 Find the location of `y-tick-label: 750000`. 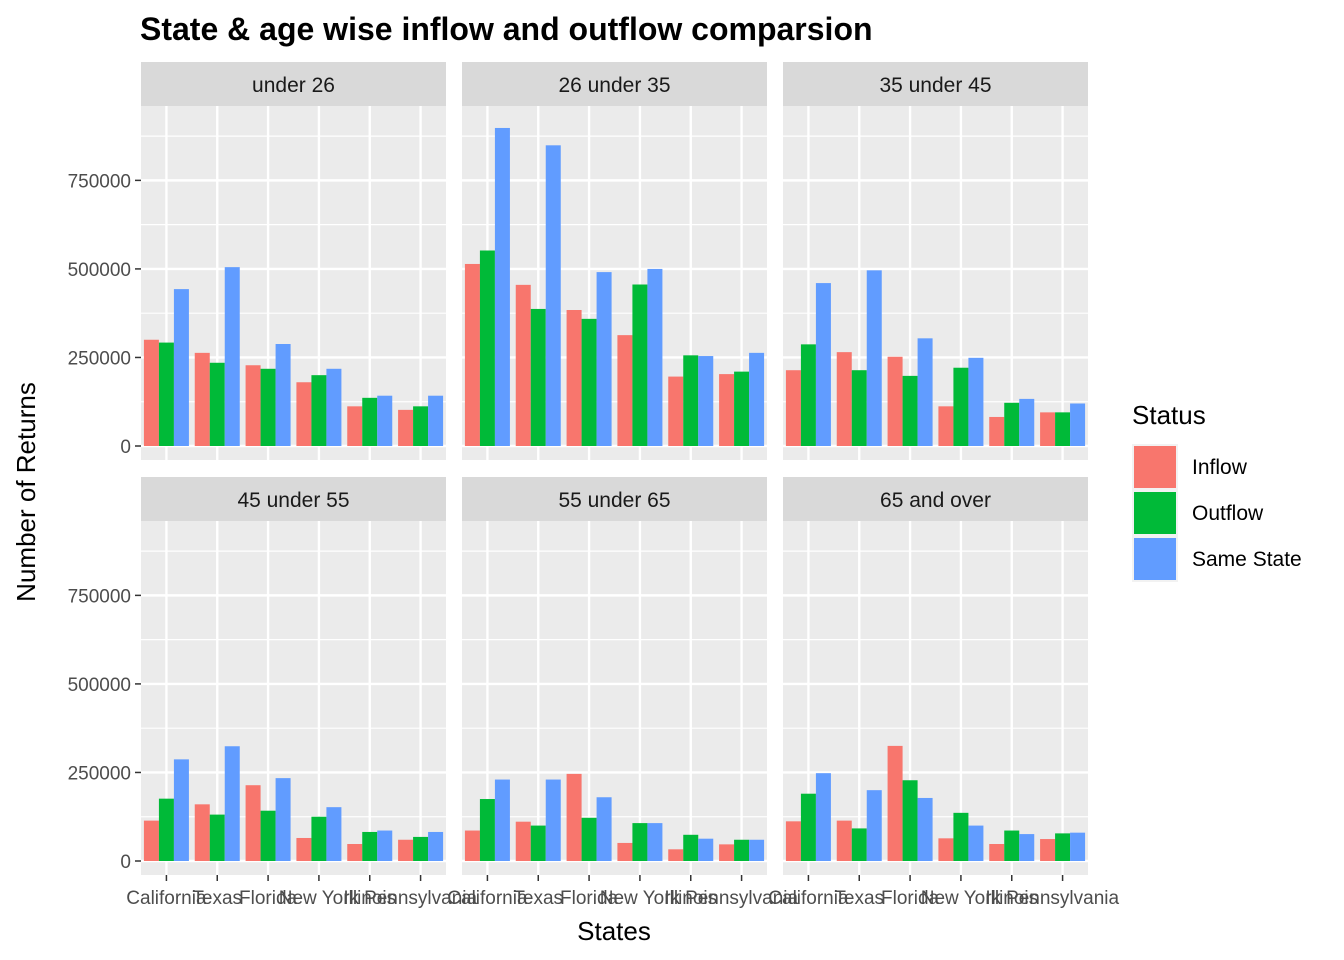

y-tick-label: 750000 is located at coordinates (99, 181).